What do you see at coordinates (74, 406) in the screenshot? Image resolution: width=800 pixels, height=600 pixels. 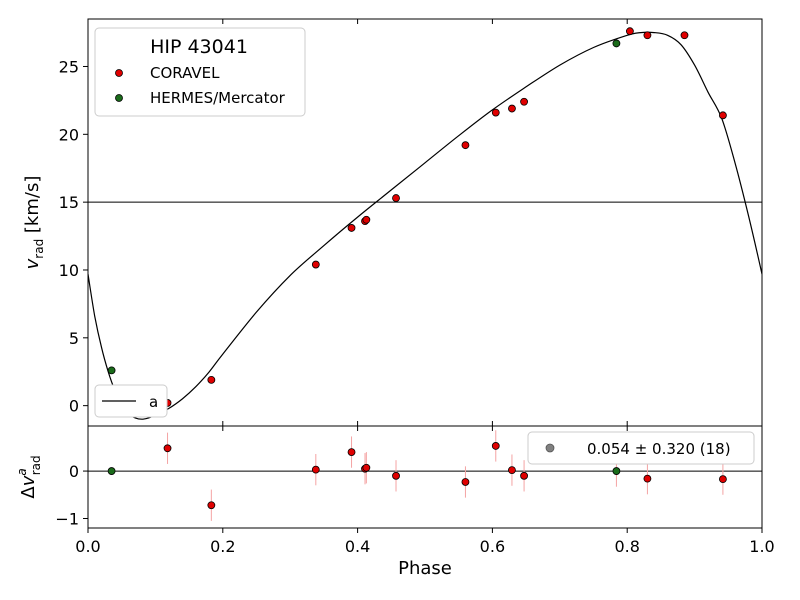 I see `rv-y-tick-label: 0` at bounding box center [74, 406].